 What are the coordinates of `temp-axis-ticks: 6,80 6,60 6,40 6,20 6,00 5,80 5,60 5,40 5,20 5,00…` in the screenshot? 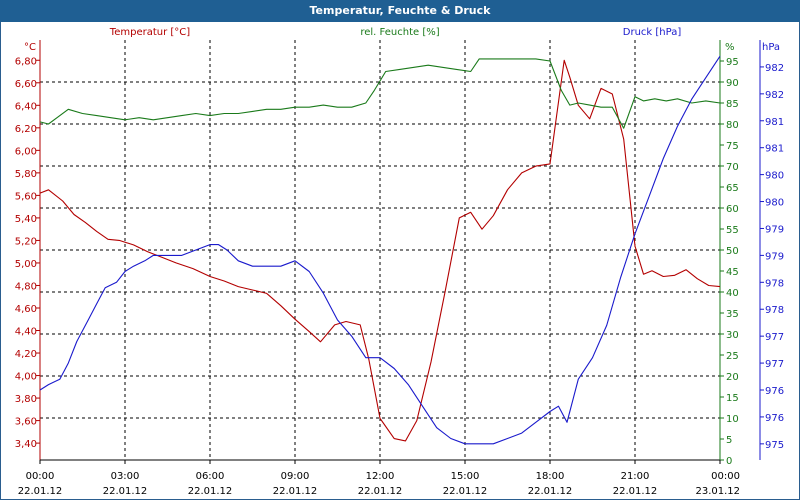 It's located at (27, 253).